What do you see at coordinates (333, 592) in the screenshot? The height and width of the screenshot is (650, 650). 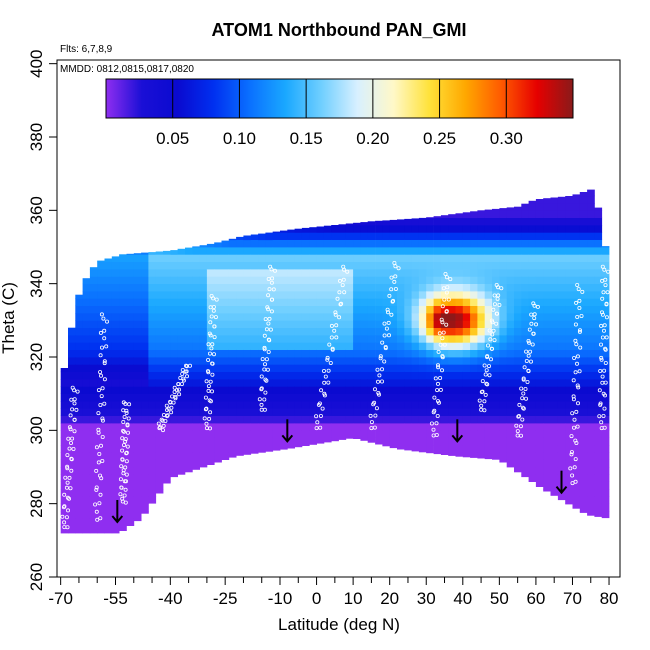 I see `x-axis: -70 -55 -40 -25 -10 0 10 20 30 40 50 60 70 80` at bounding box center [333, 592].